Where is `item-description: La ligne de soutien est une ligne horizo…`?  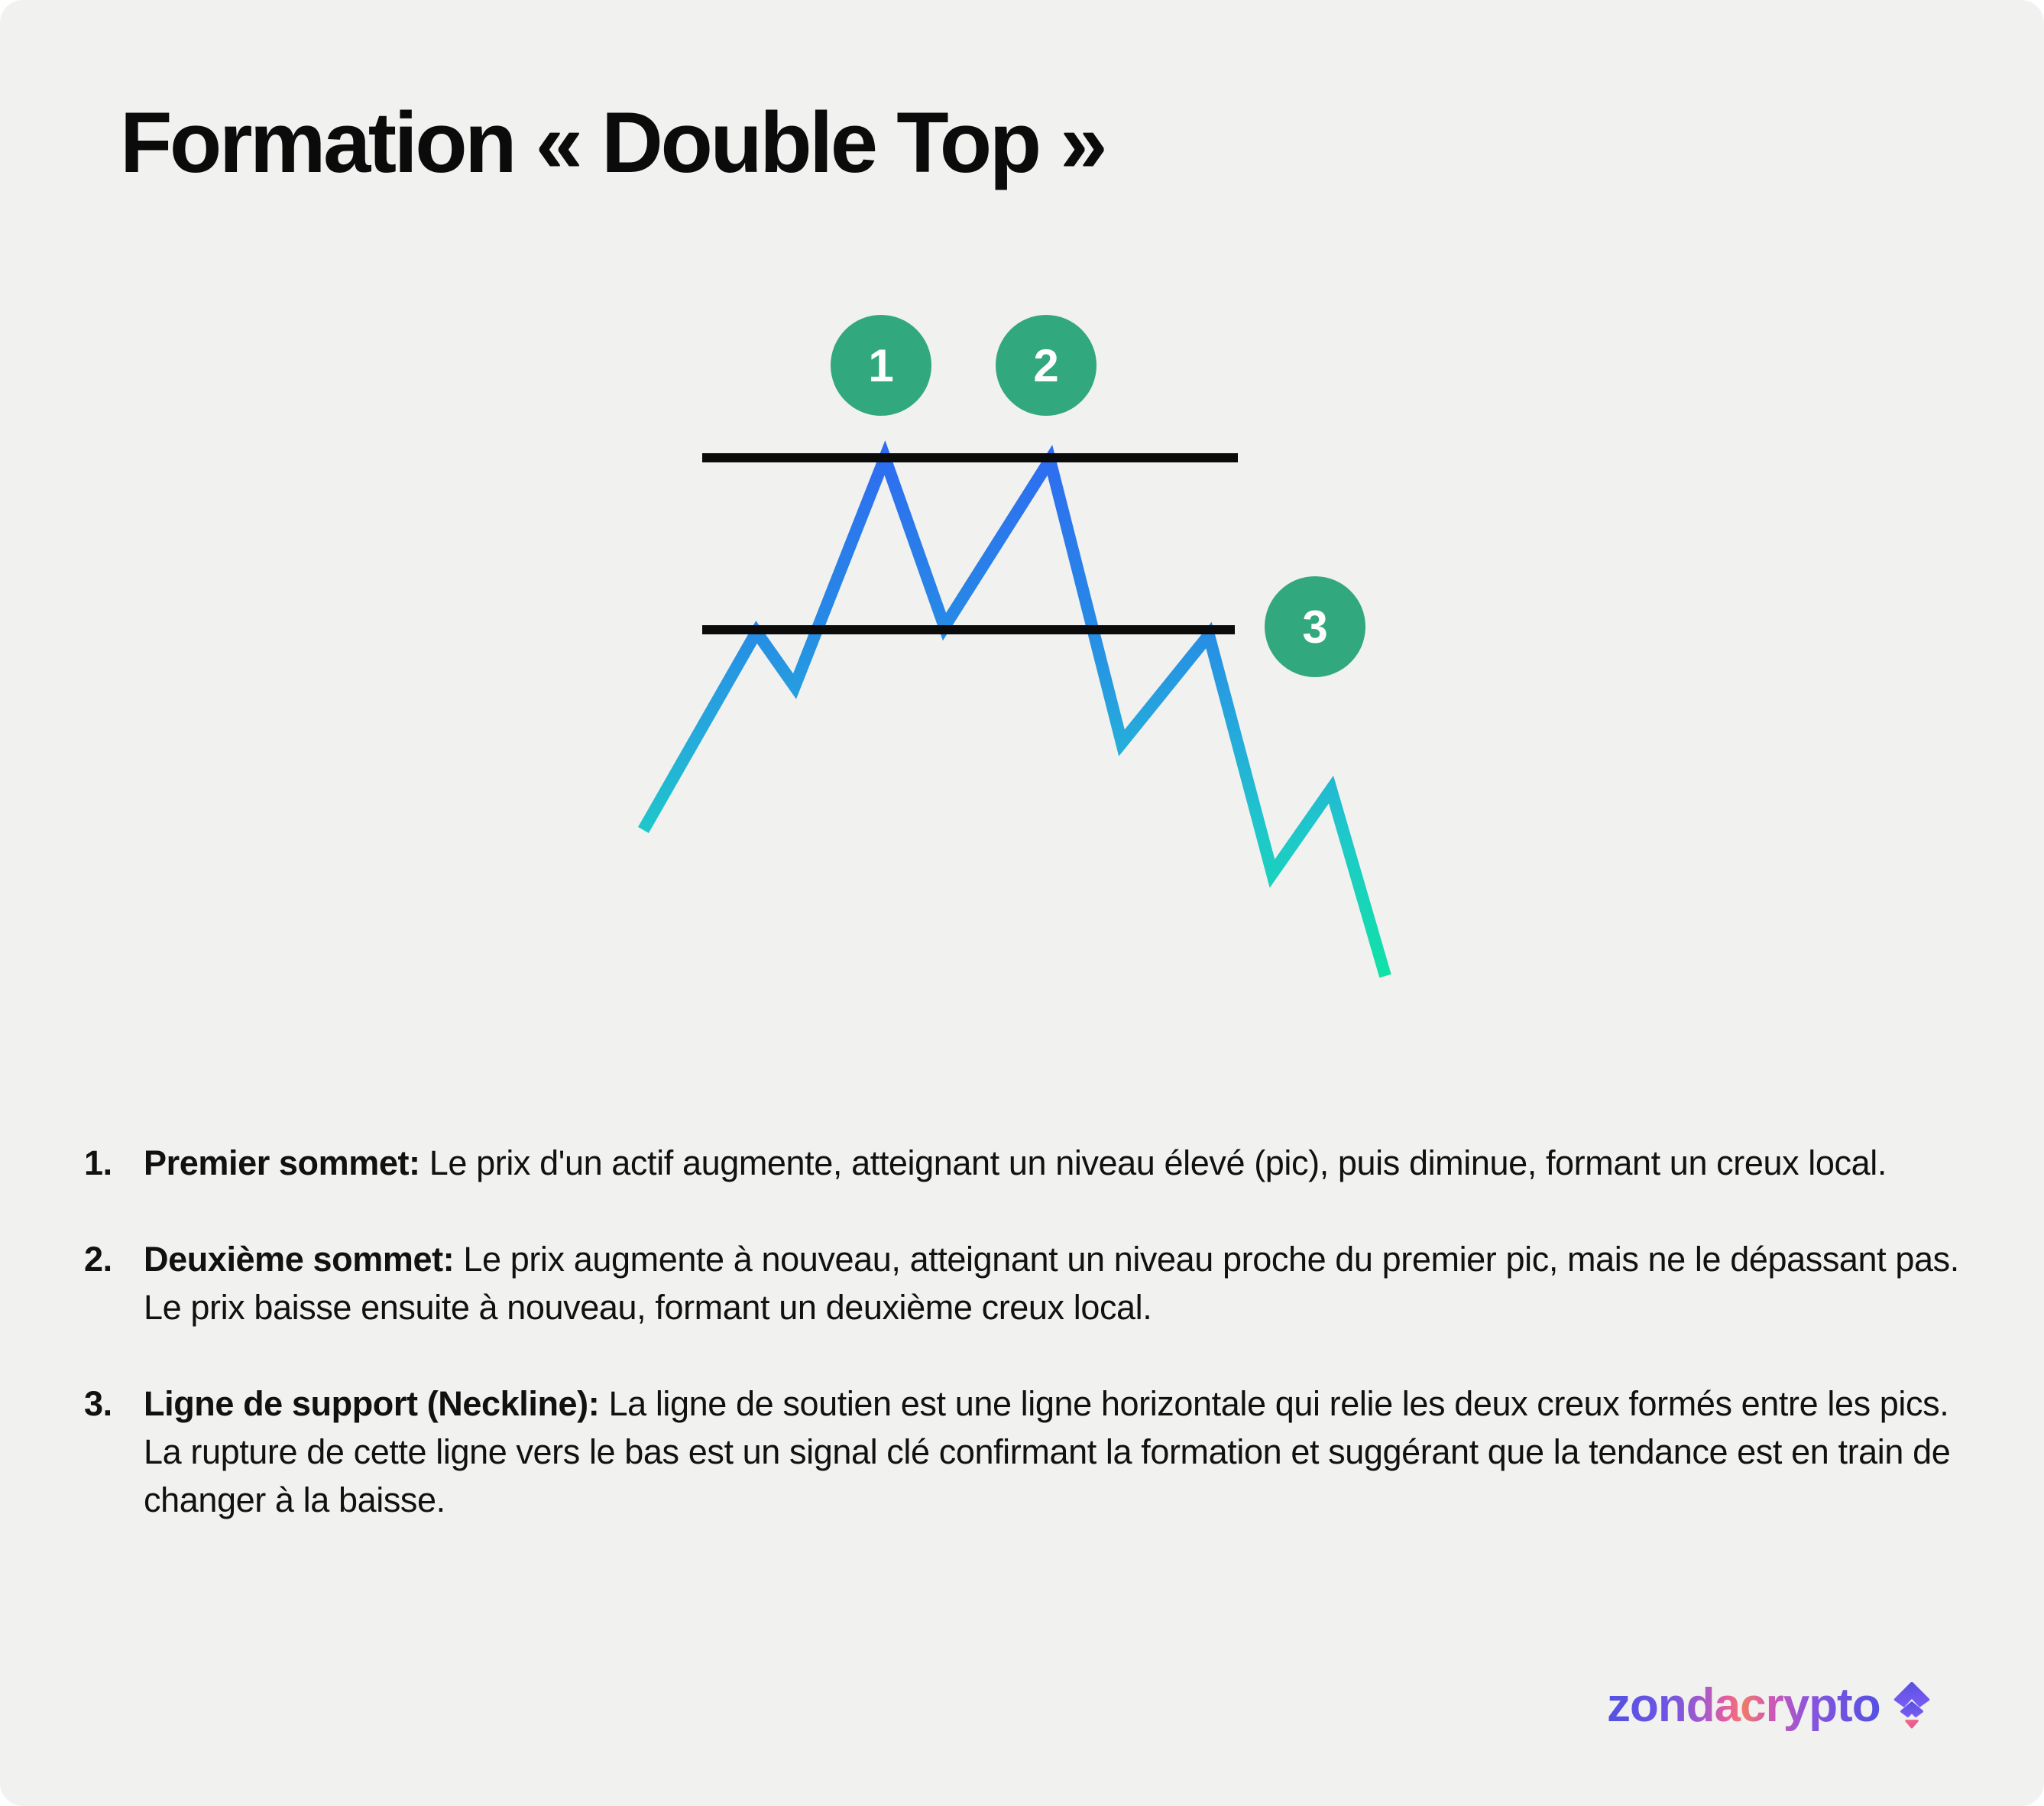 item-description: La ligne de soutien est une ligne horizo… is located at coordinates (1047, 1452).